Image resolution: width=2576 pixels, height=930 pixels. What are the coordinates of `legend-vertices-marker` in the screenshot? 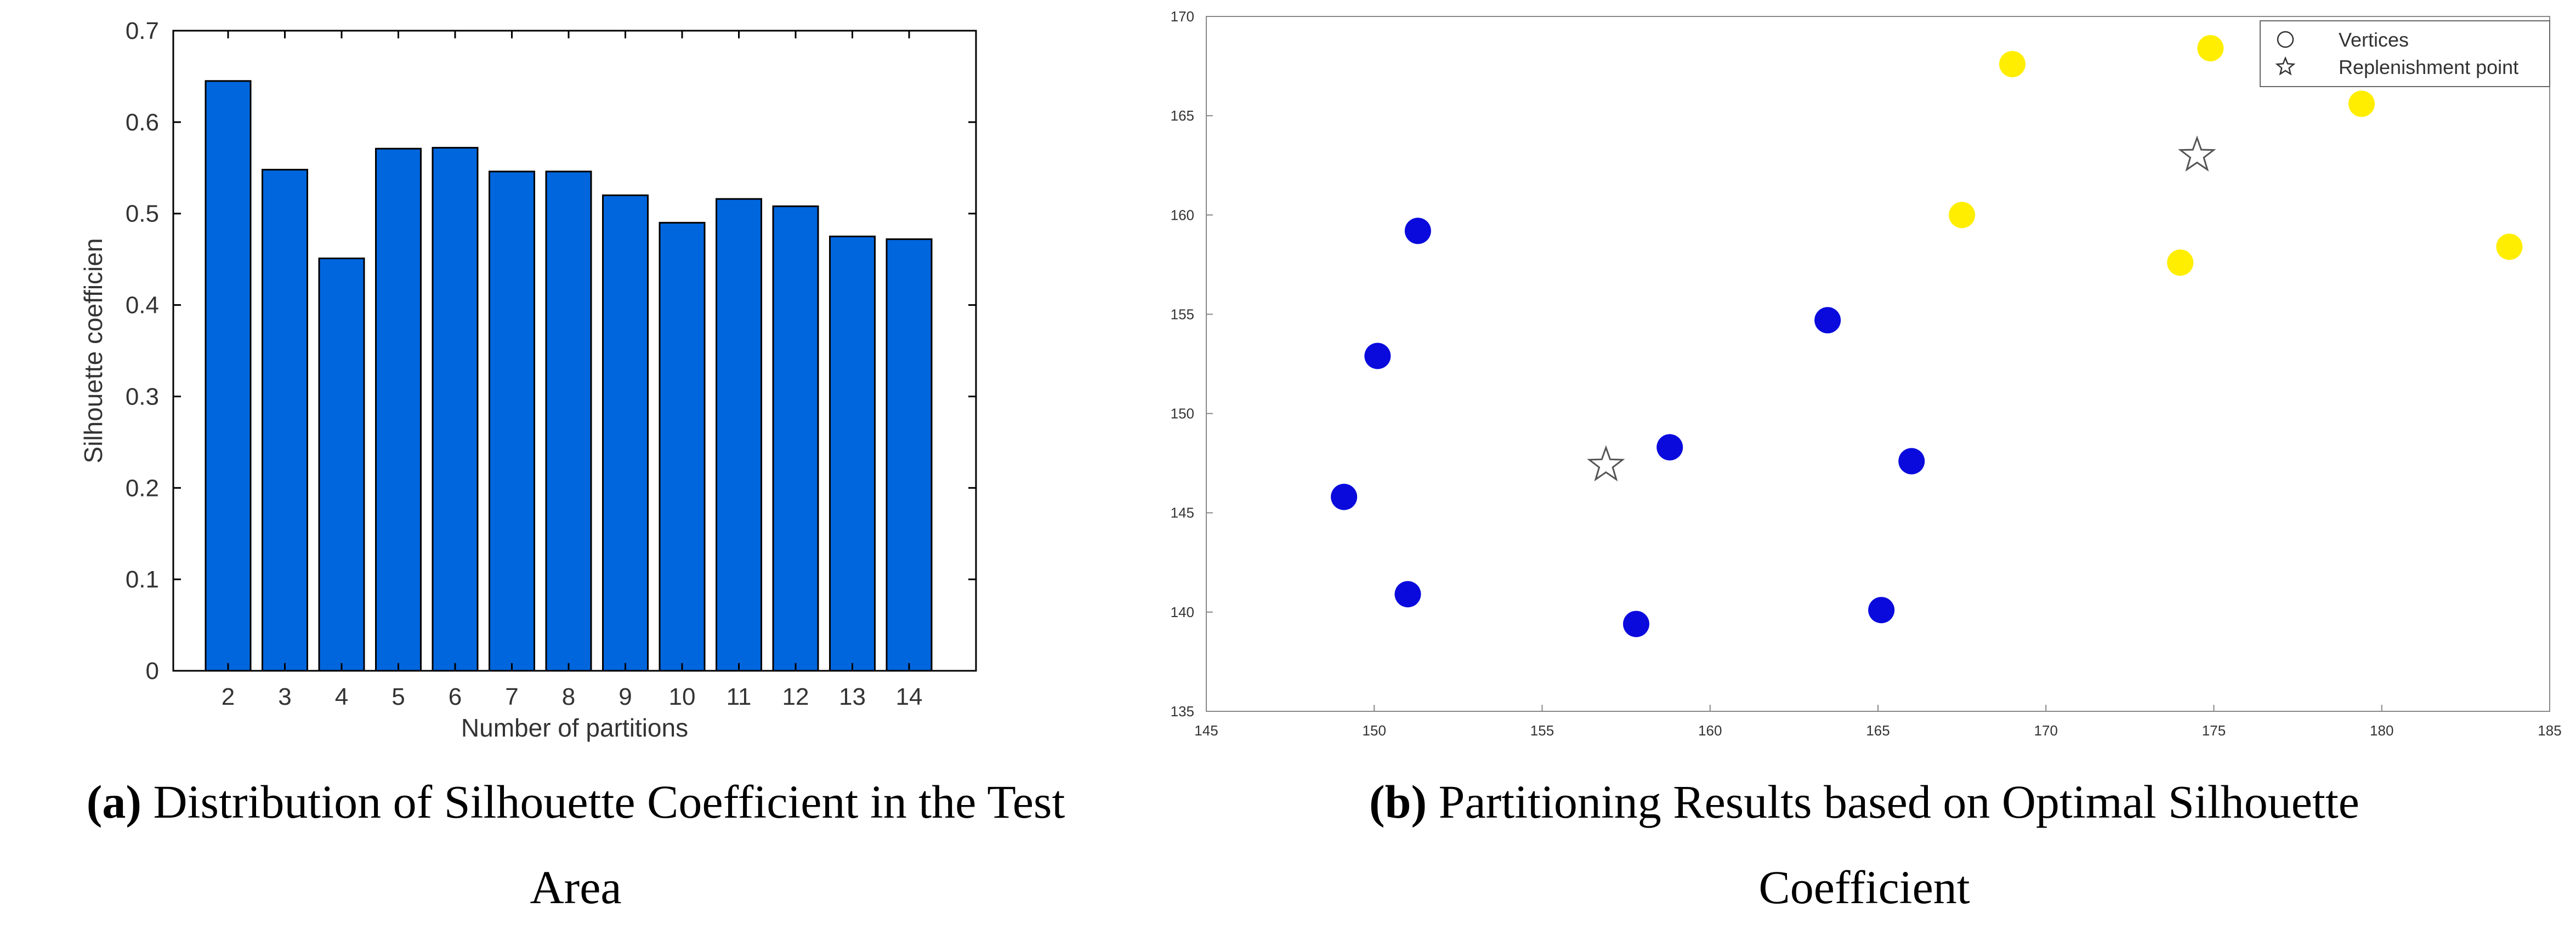 It's located at (2285, 39).